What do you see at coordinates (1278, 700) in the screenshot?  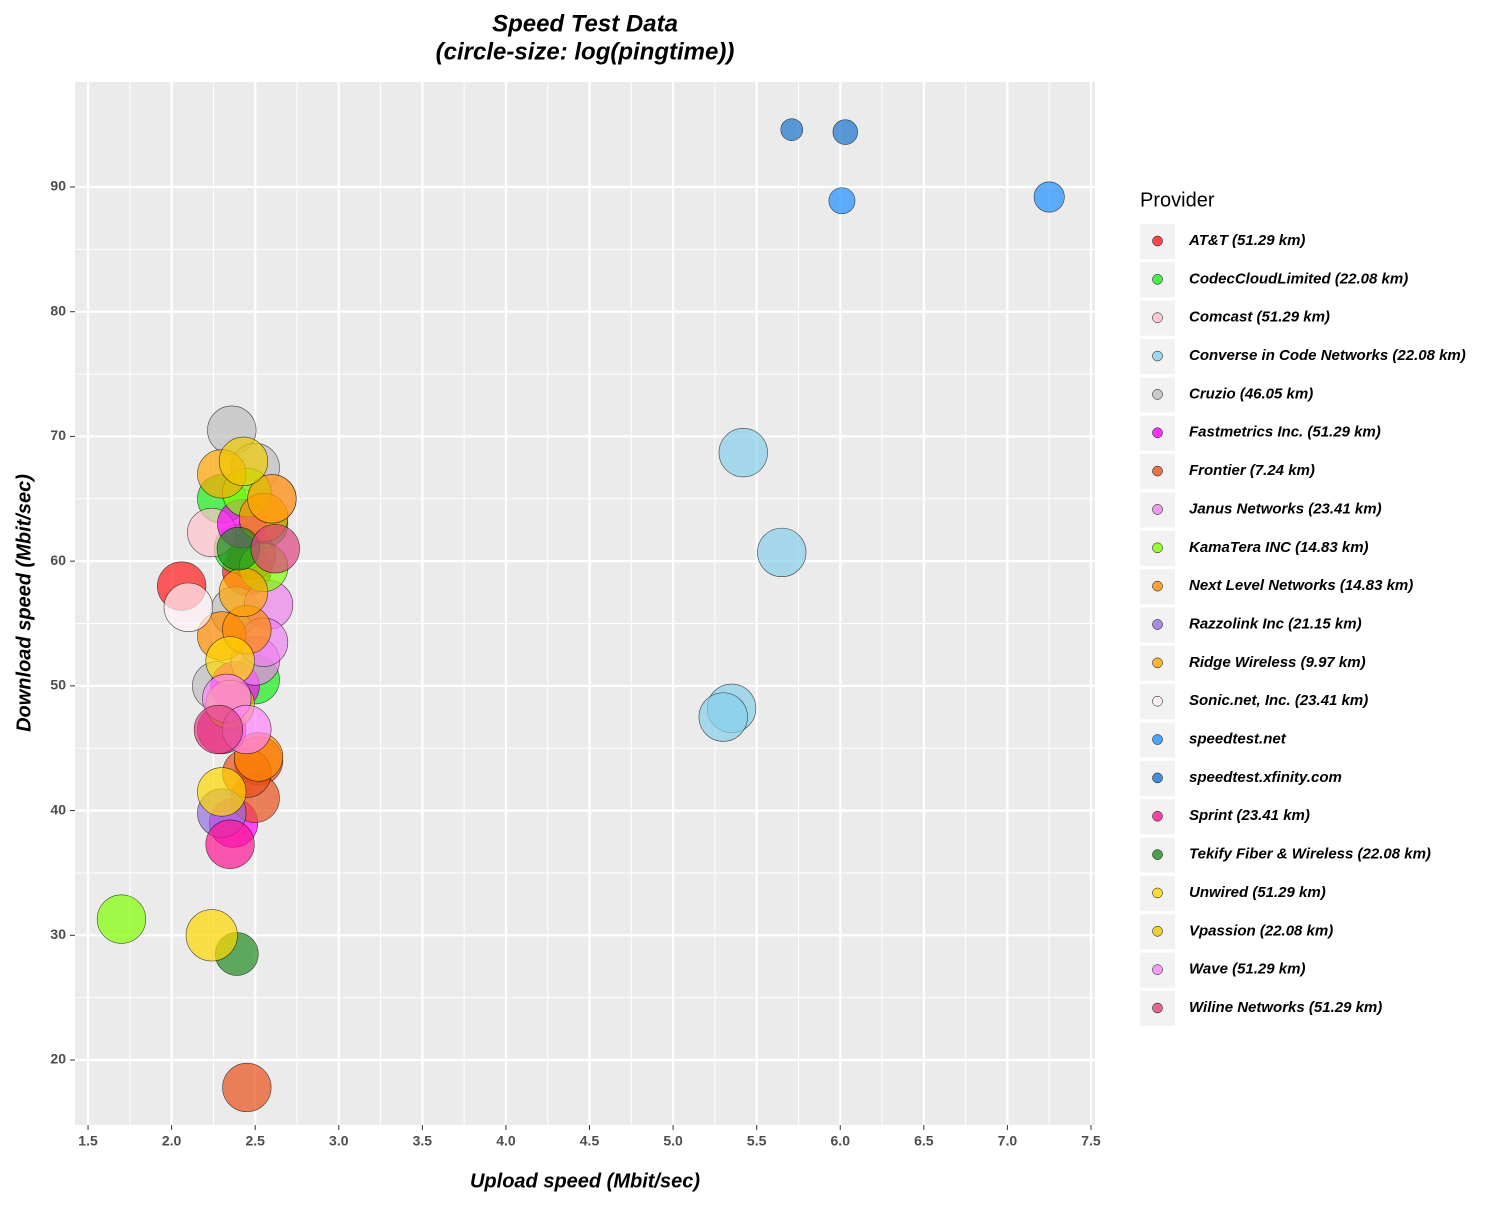 I see `legend-label: Sonic.net, Inc. (23.41 km)` at bounding box center [1278, 700].